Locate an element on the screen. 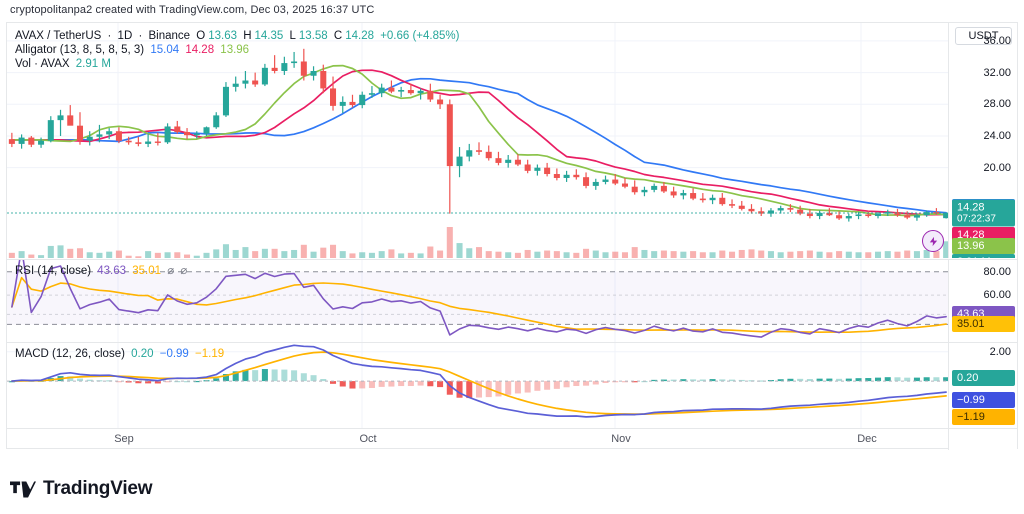 The height and width of the screenshot is (514, 1024). lightning-bolt-icon is located at coordinates (933, 241).